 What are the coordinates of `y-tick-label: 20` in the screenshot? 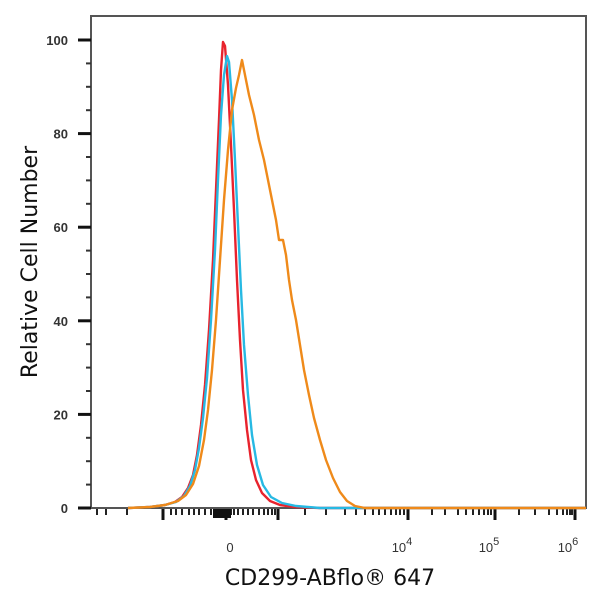 It's located at (61, 414).